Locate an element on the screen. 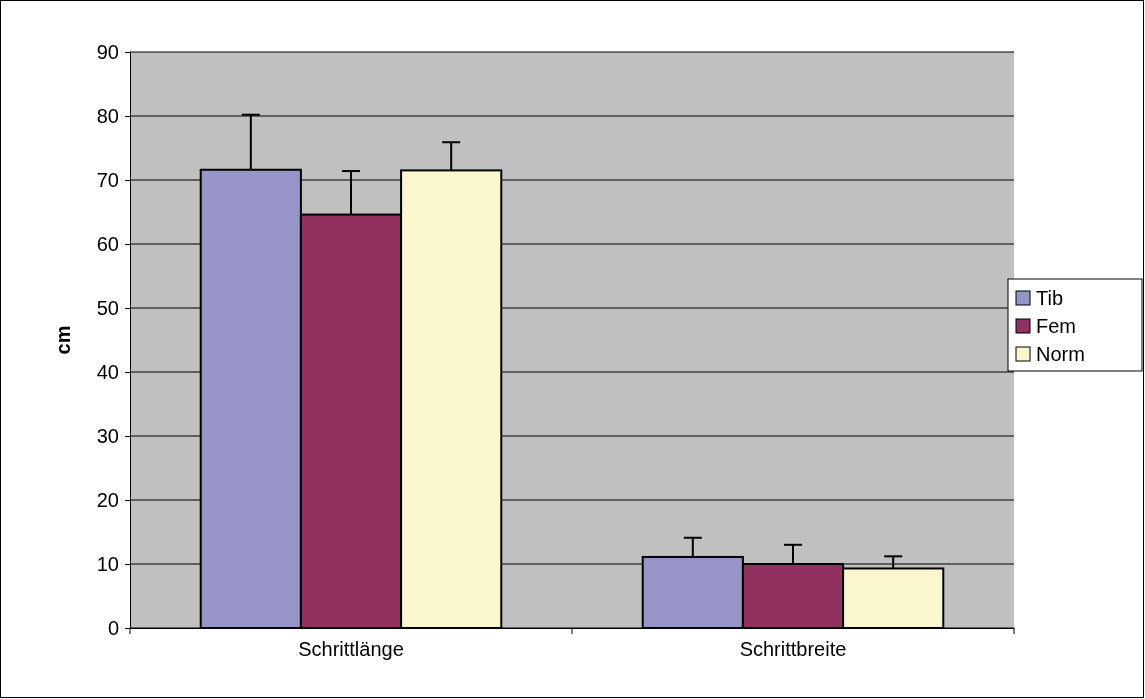 This screenshot has height=699, width=1145. y-tick-label: 90 is located at coordinates (107, 51).